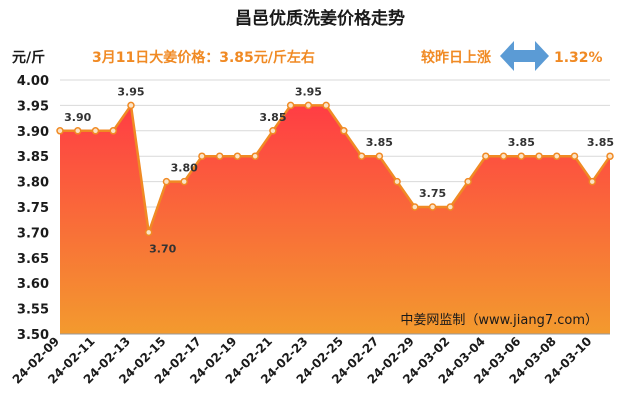 The height and width of the screenshot is (410, 640). I want to click on y-tick-label: 3.80, so click(33, 183).